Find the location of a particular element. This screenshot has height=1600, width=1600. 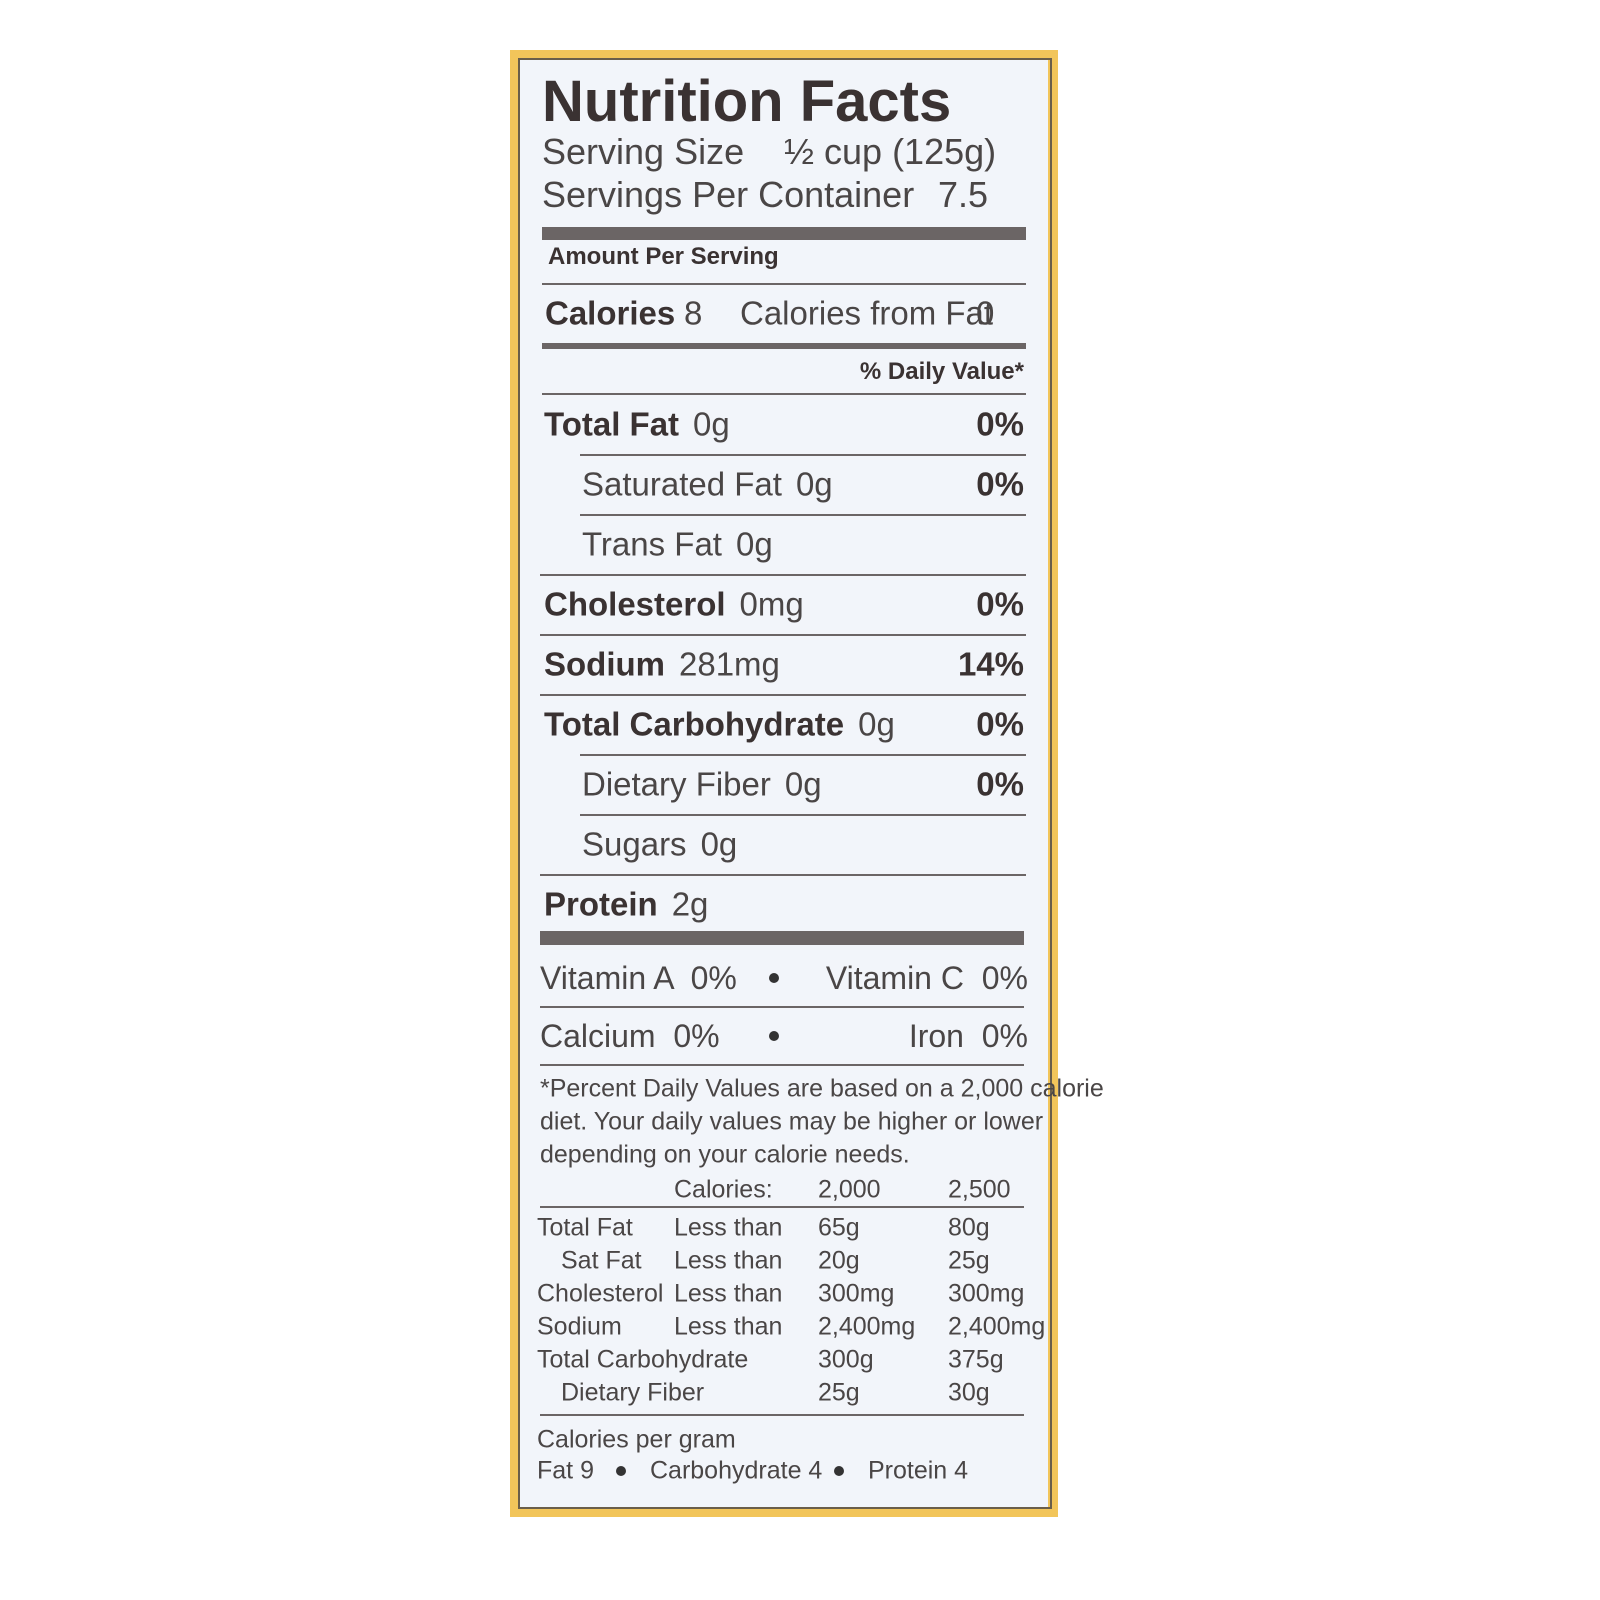

calories-label: Calories is located at coordinates (610, 313).